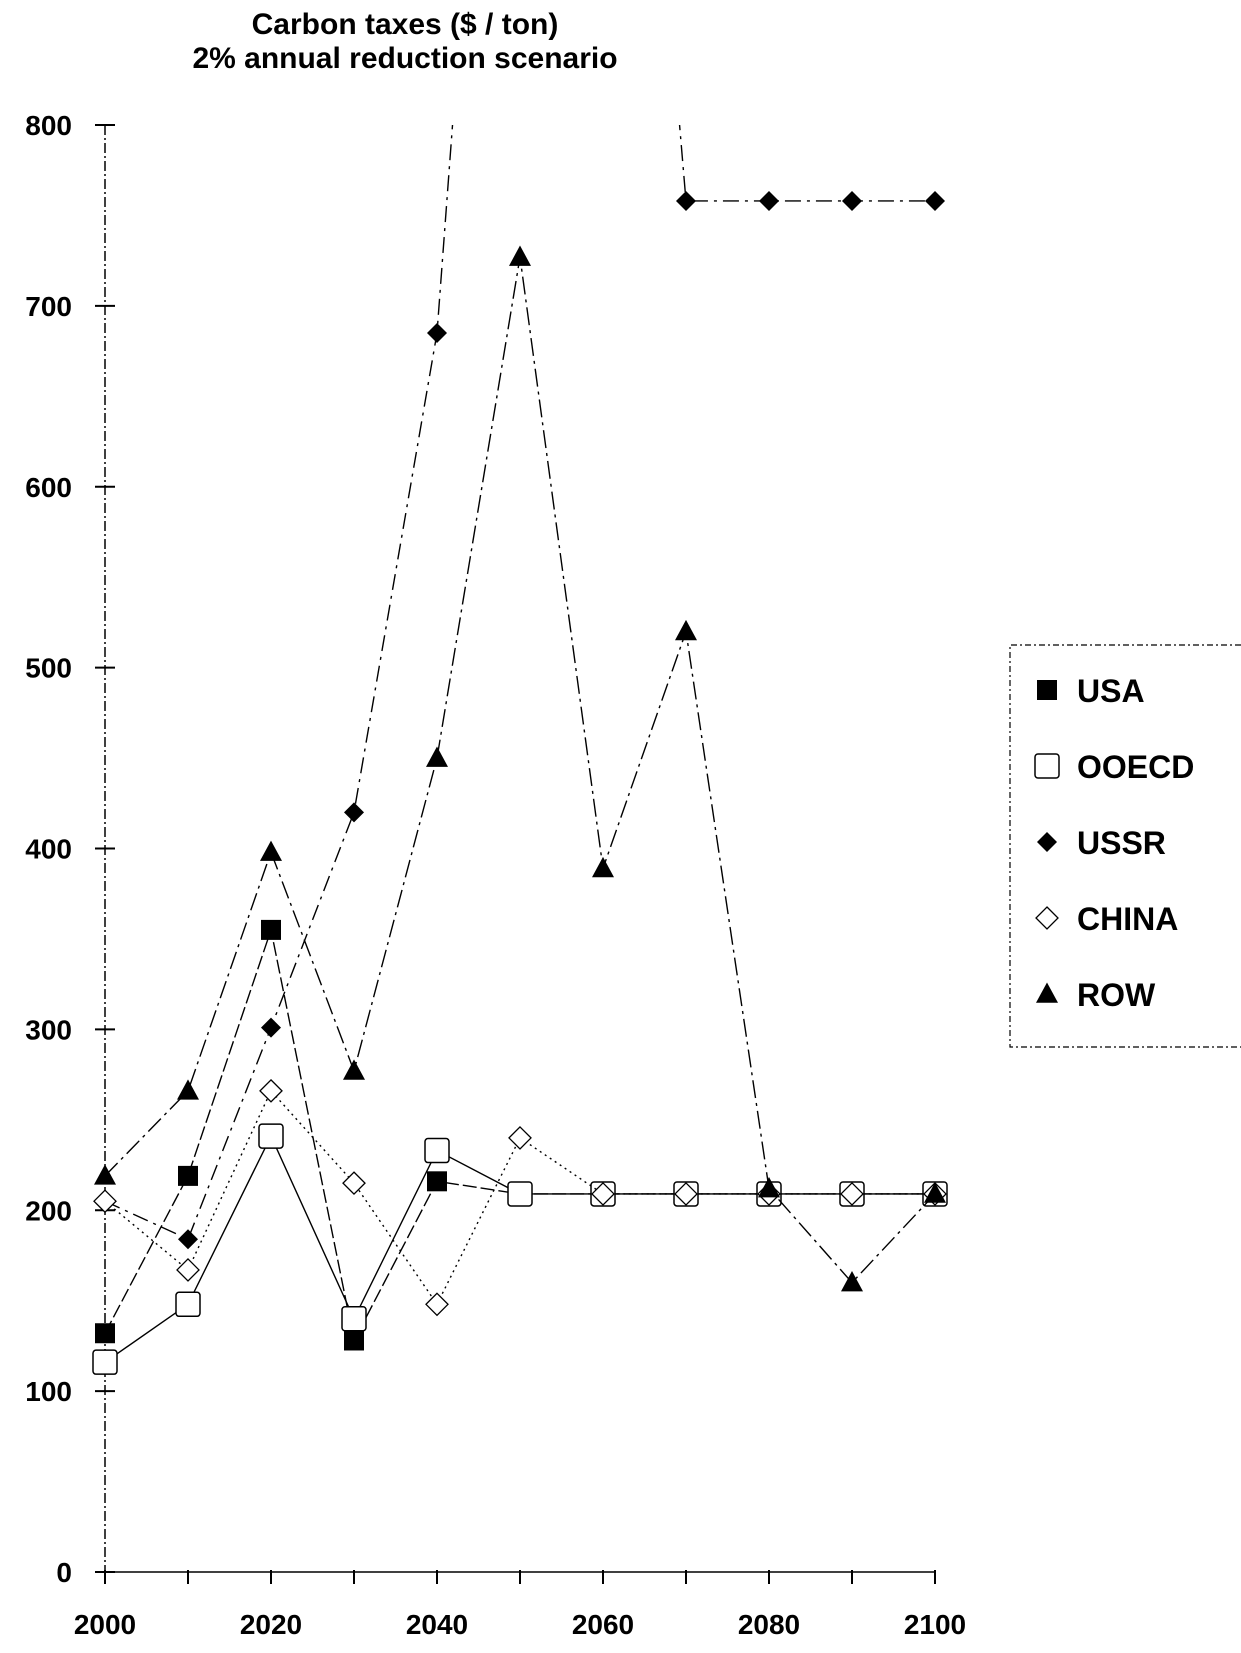  I want to click on legend-label-china: CHINA, so click(1127, 919).